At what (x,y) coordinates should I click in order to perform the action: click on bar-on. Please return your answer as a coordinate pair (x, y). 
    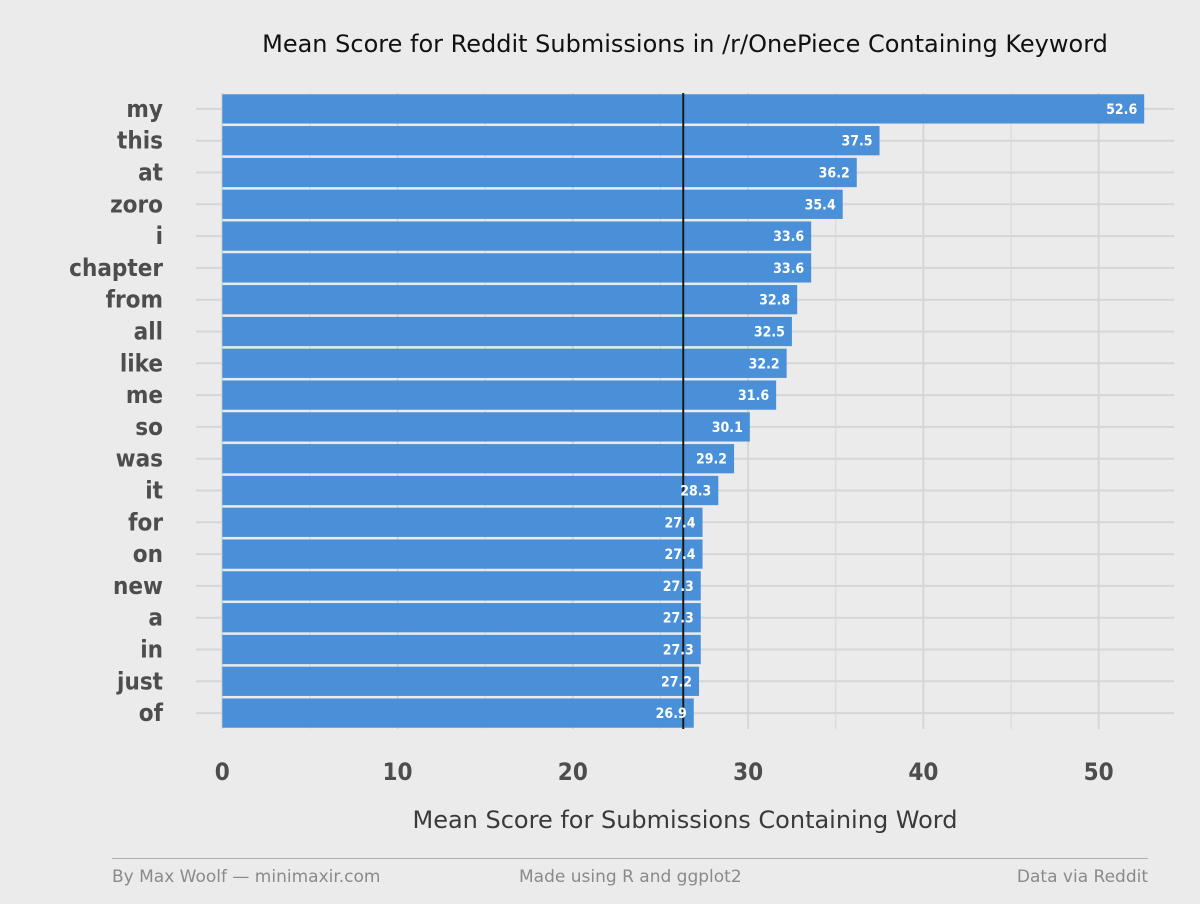
    Looking at the image, I should click on (462, 554).